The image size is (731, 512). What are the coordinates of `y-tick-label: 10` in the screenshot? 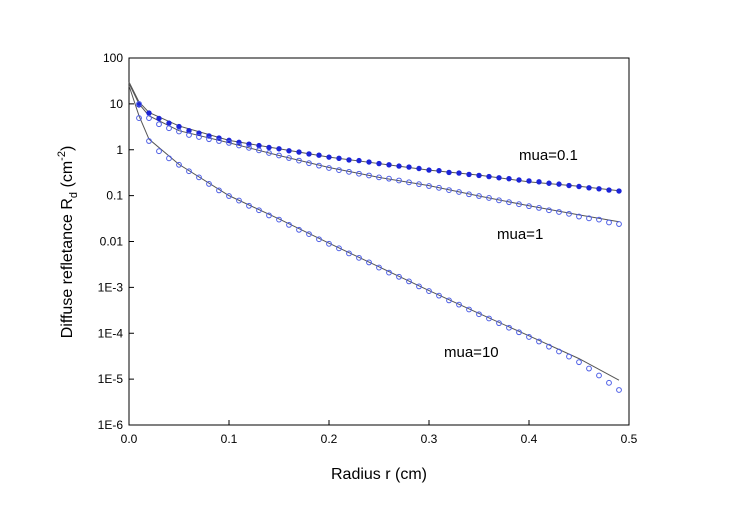 It's located at (117, 104).